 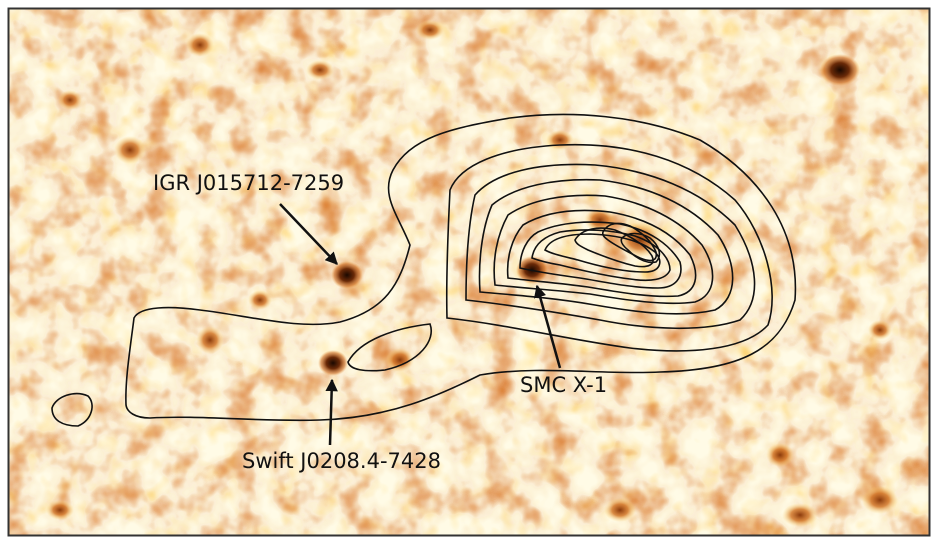 What do you see at coordinates (72, 409) in the screenshot?
I see `contour-small-island` at bounding box center [72, 409].